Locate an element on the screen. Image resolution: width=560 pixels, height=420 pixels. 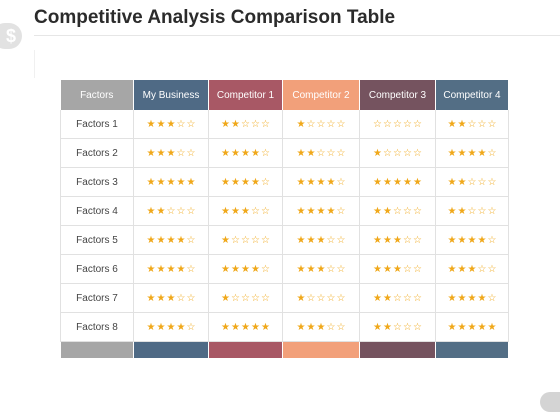
row-label: Factors 1 is located at coordinates (97, 124).